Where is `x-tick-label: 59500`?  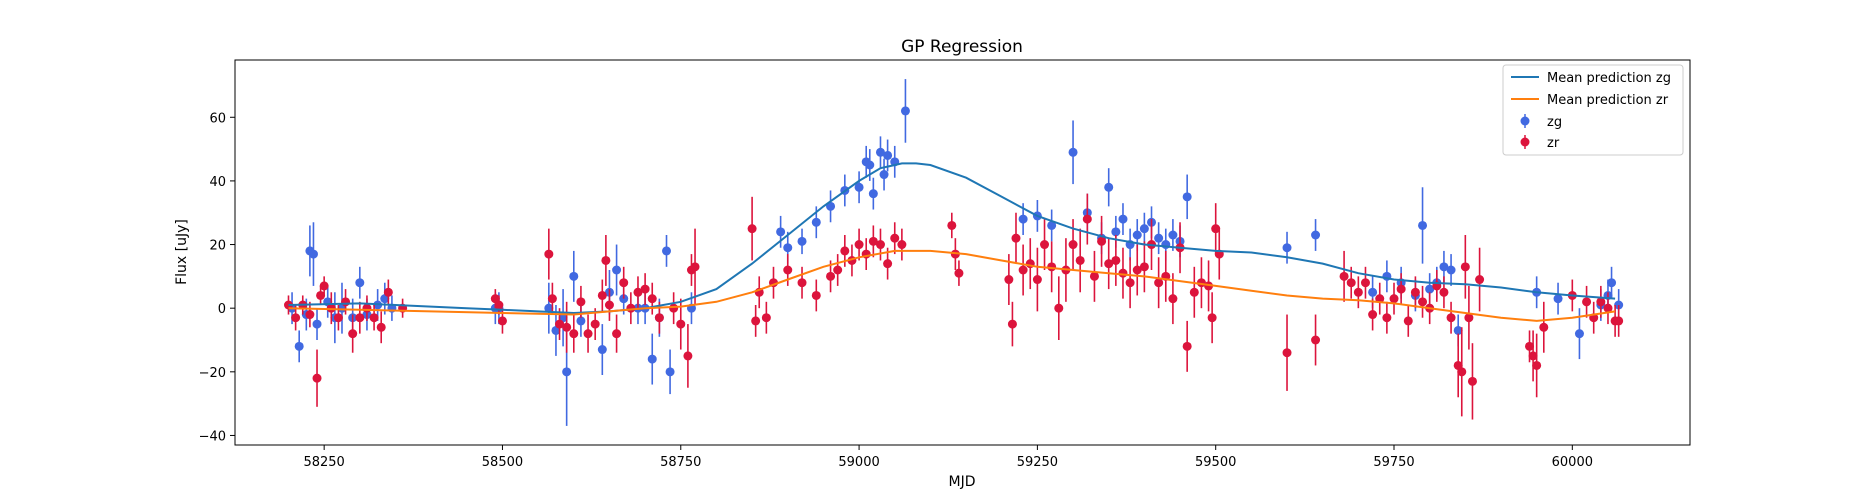 x-tick-label: 59500 is located at coordinates (1215, 462).